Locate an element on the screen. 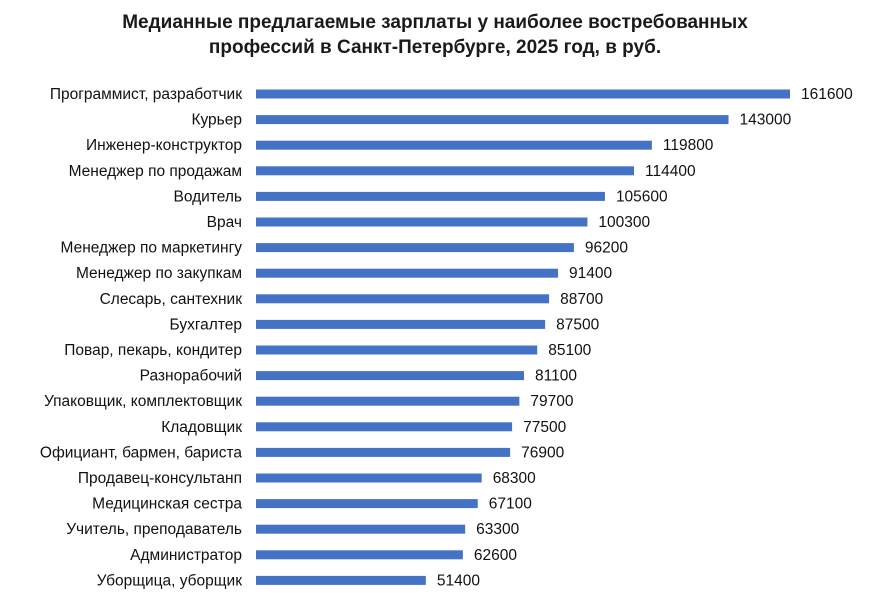 The width and height of the screenshot is (870, 595). data-label: 51400 is located at coordinates (458, 580).